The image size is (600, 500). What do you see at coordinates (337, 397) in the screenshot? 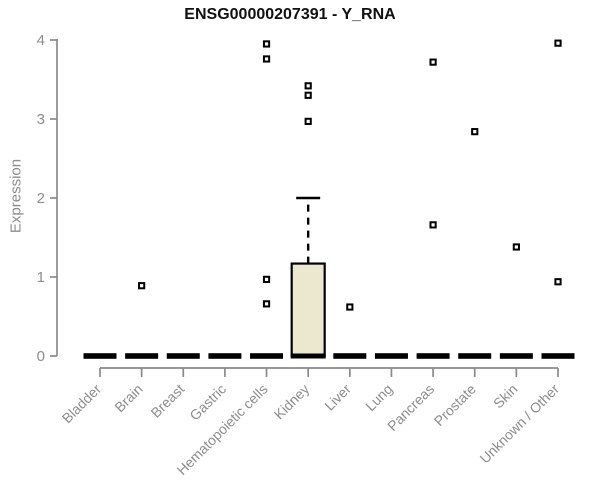
I see `x-tick-label: Liver` at bounding box center [337, 397].